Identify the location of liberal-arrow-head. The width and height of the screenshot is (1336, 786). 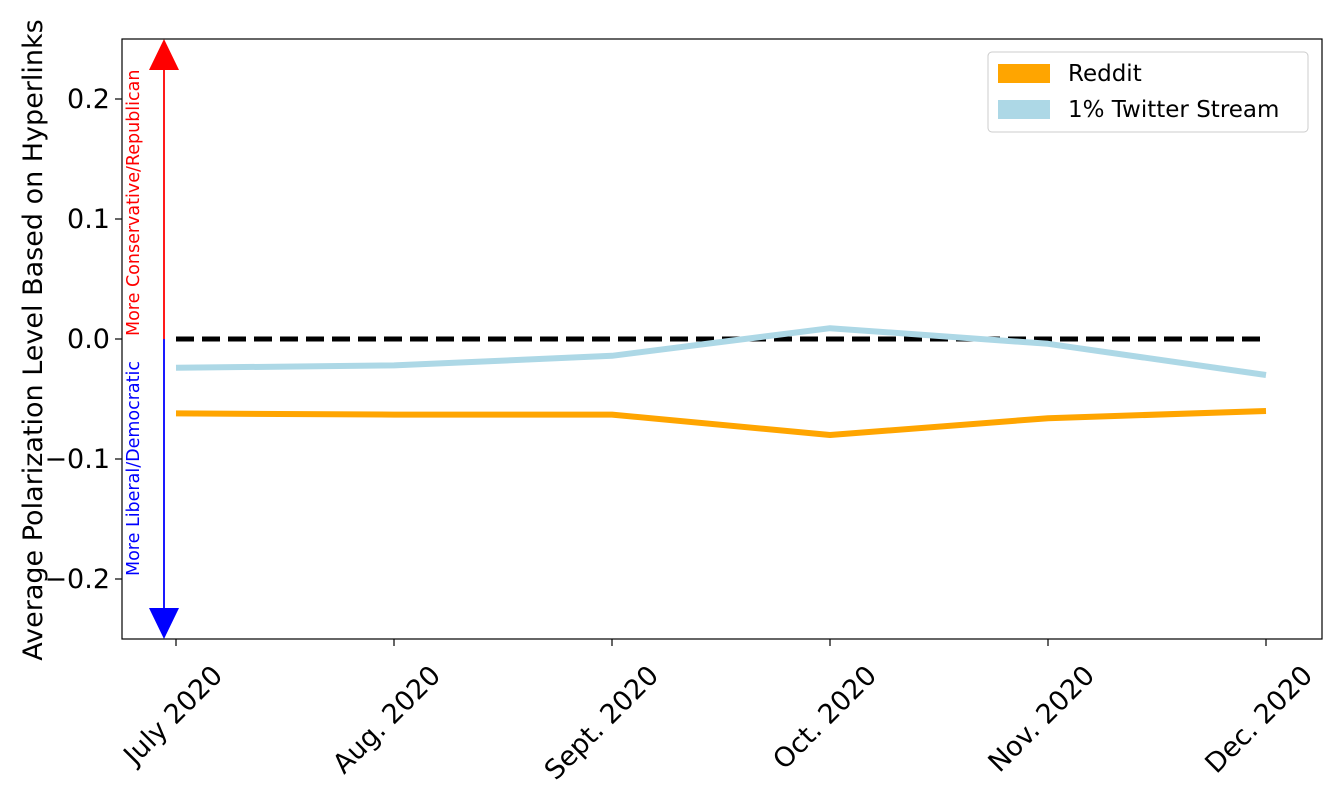
(164, 623).